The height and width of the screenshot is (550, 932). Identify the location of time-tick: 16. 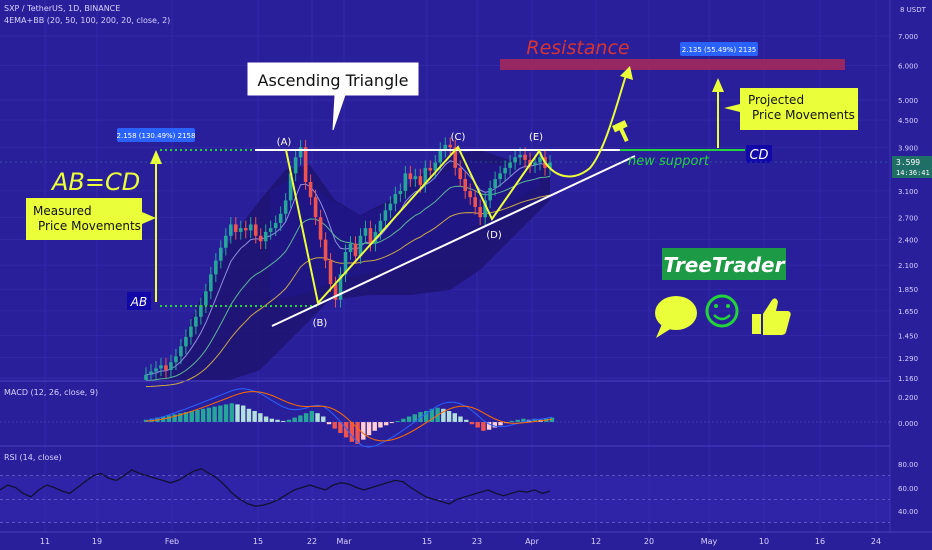
(820, 541).